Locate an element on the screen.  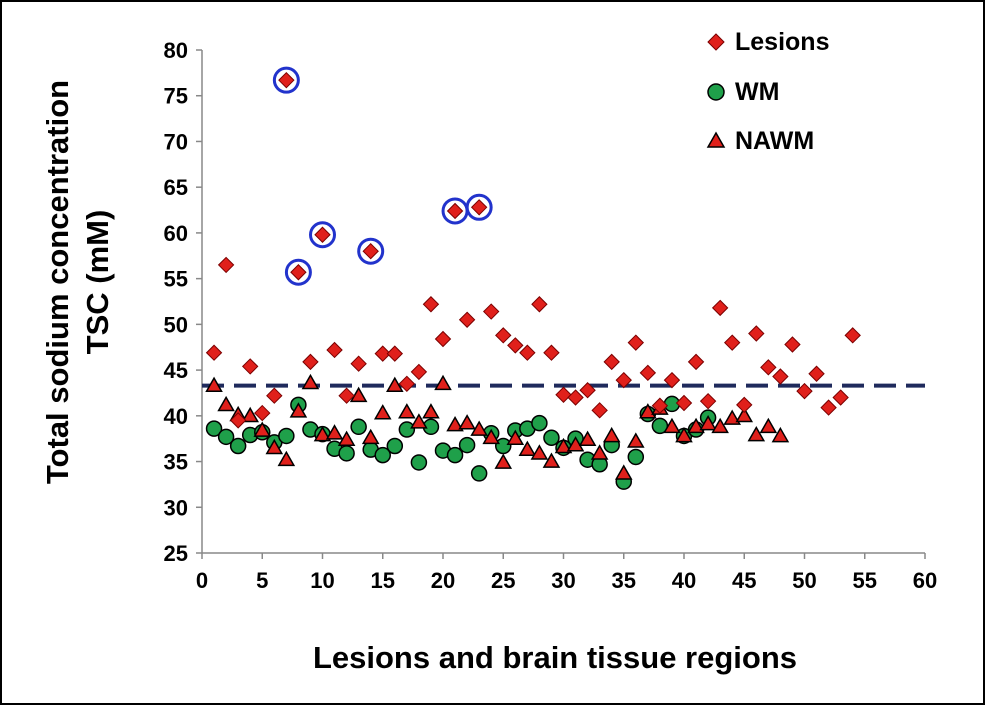
y-tick-label: 35 is located at coordinates (176, 462).